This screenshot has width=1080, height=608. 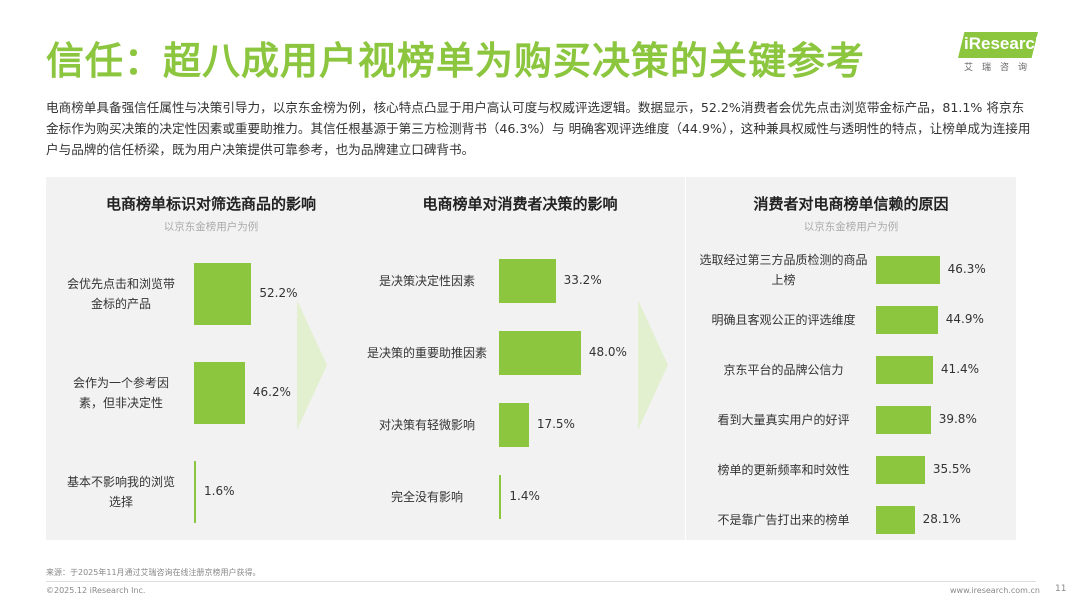 What do you see at coordinates (96, 590) in the screenshot?
I see `copyright: ©2025.12 iResearch Inc.` at bounding box center [96, 590].